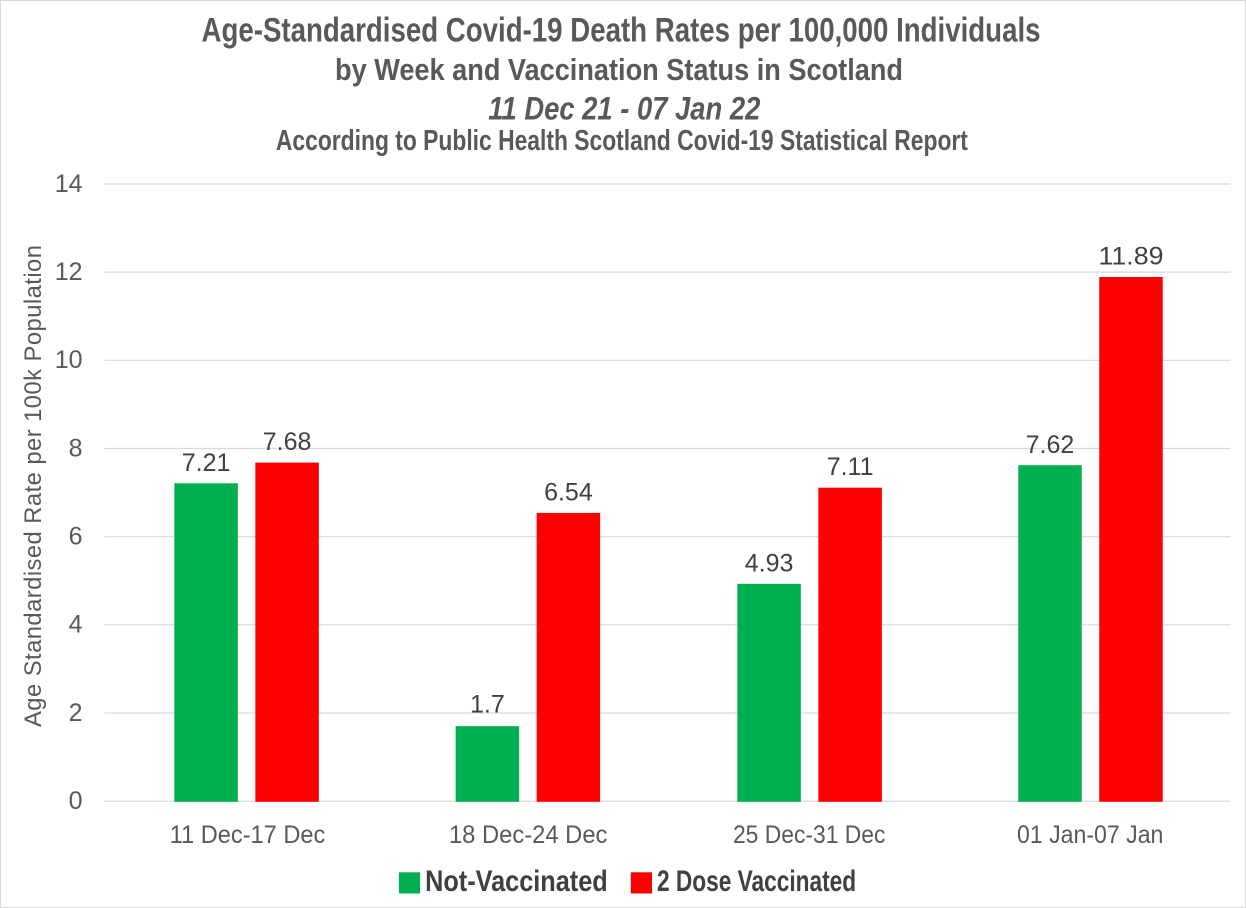  I want to click on svg-text: 18 Dec-24 Dec, so click(528, 835).